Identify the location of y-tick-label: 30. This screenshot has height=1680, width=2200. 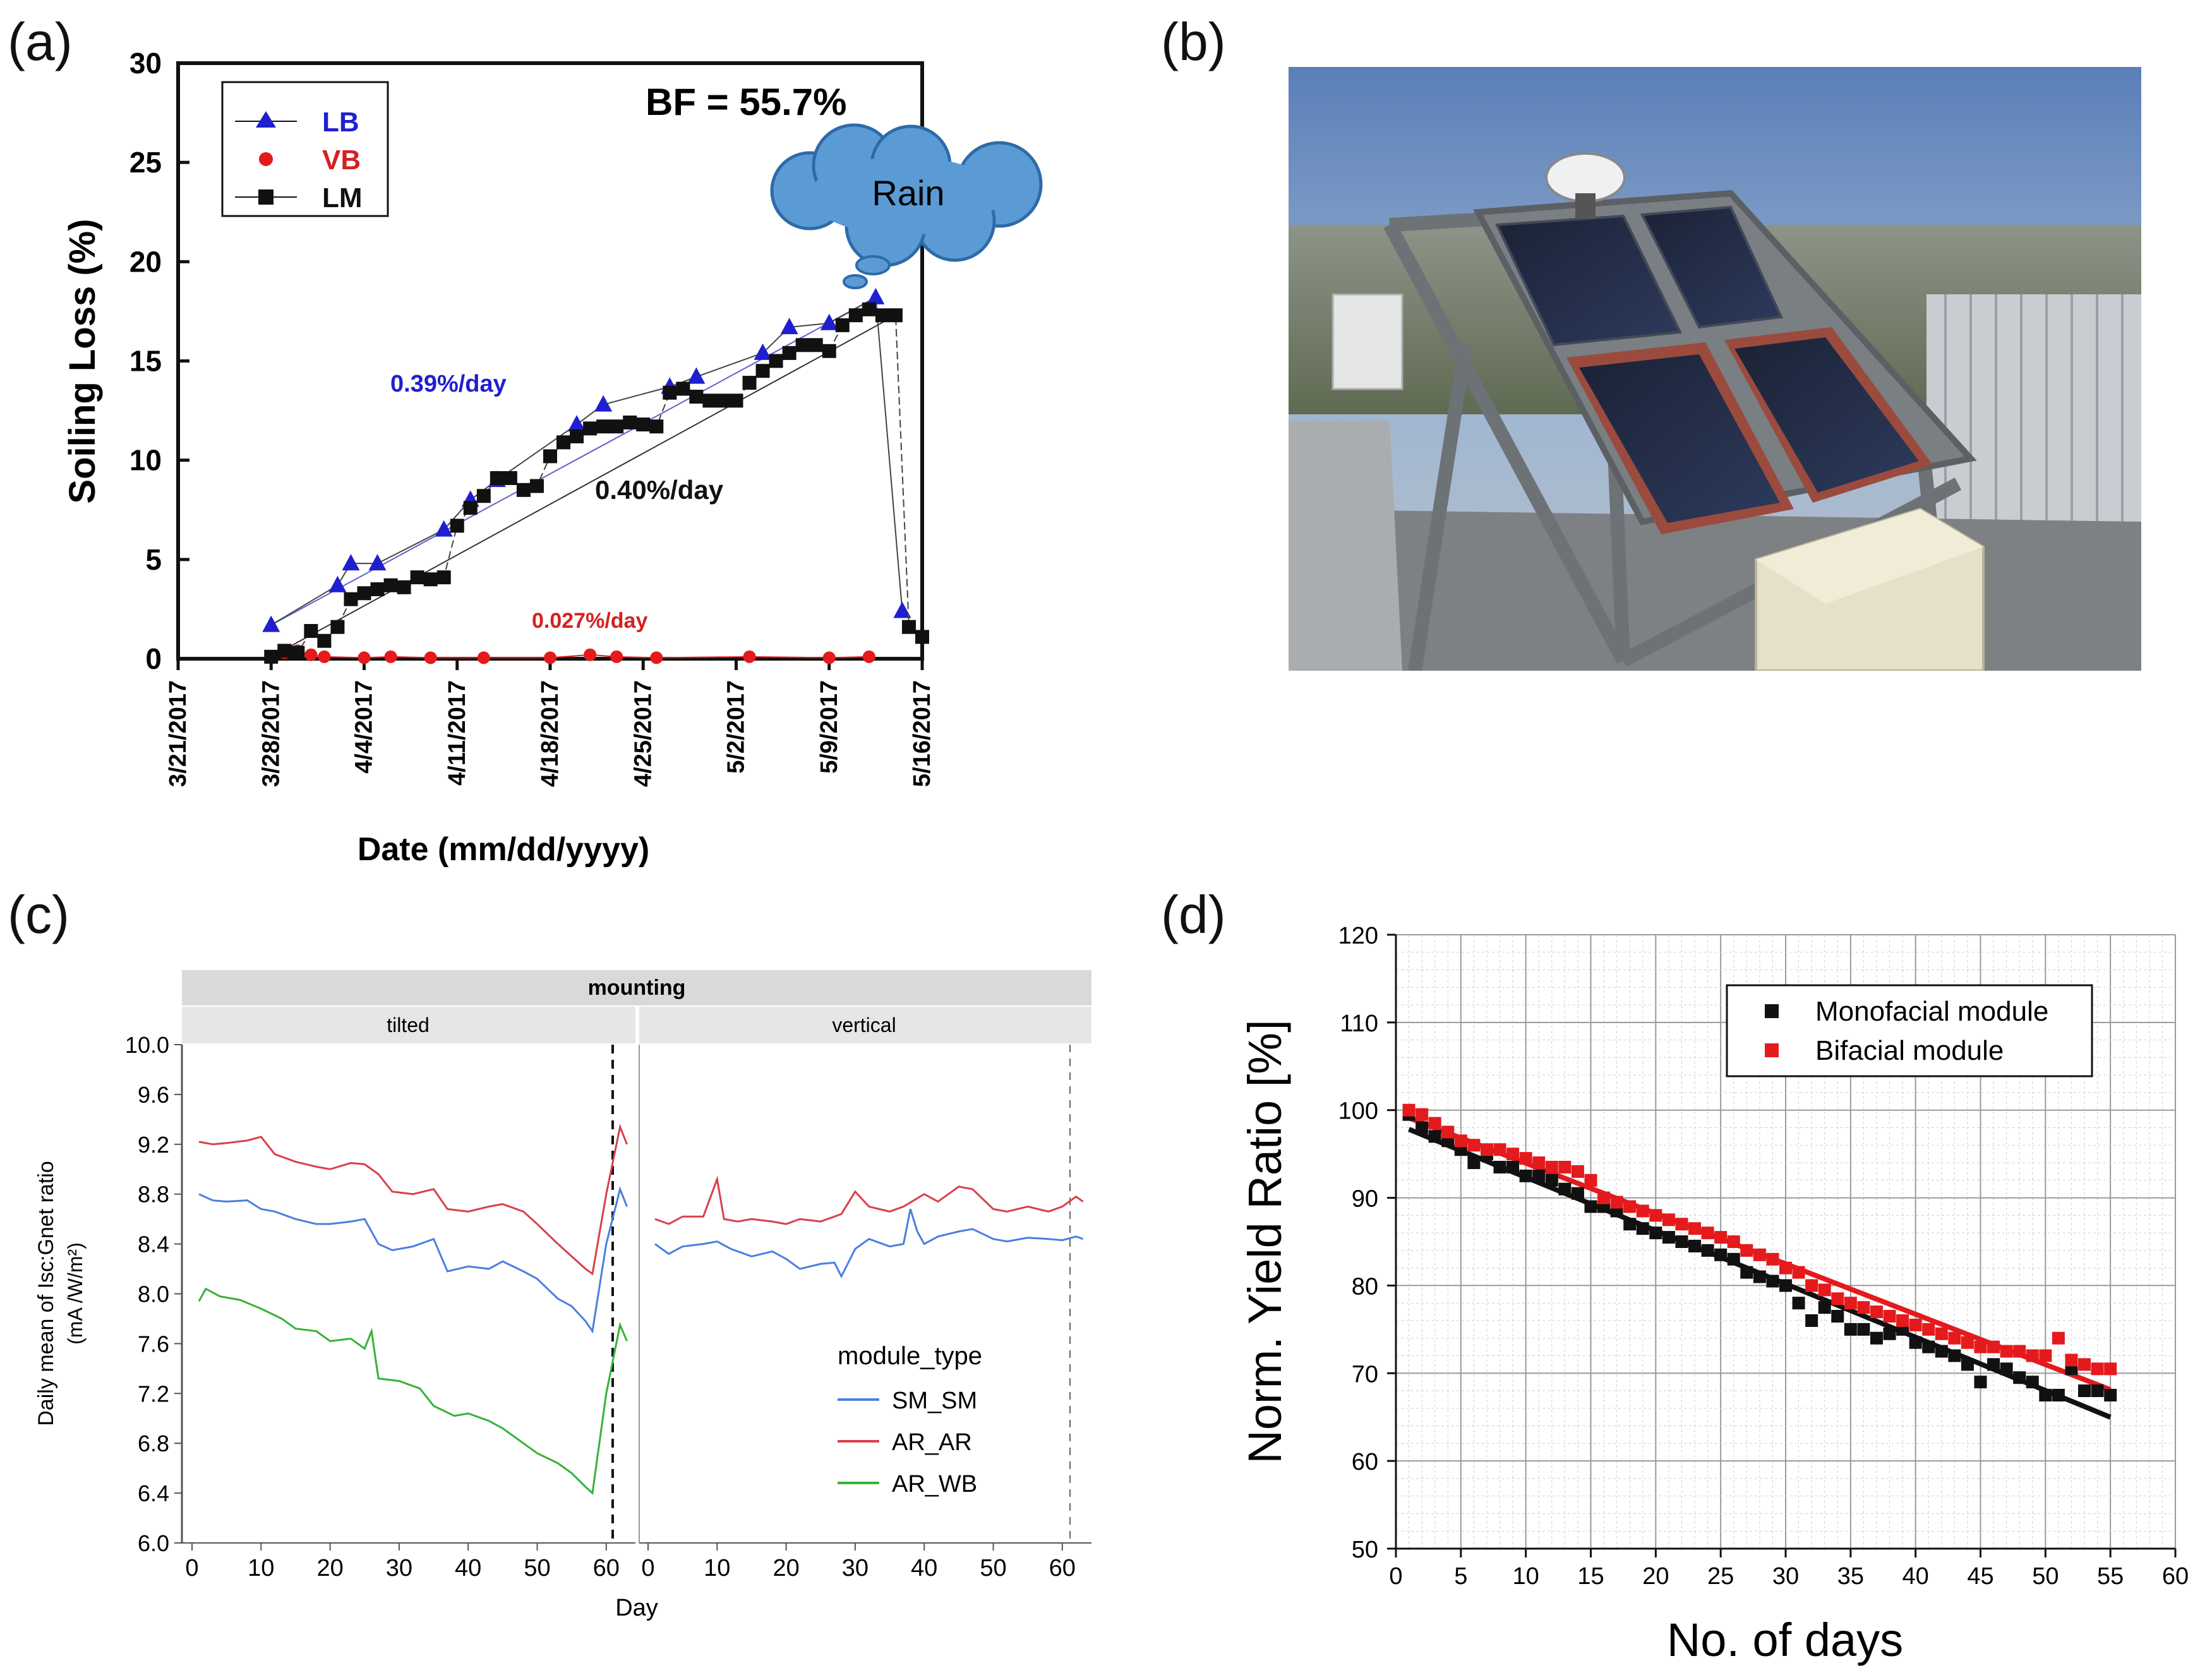
(145, 63).